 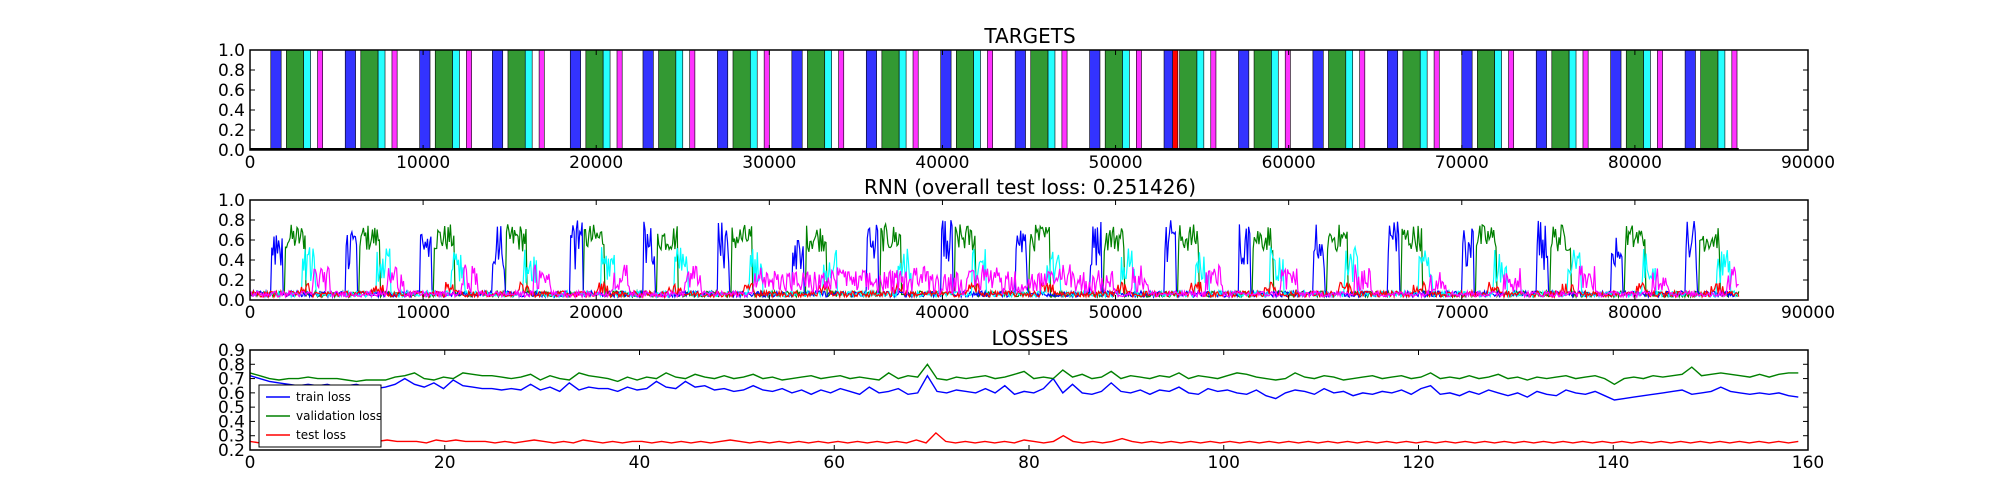 I want to click on x-tick-label: 70000, so click(x=1462, y=163).